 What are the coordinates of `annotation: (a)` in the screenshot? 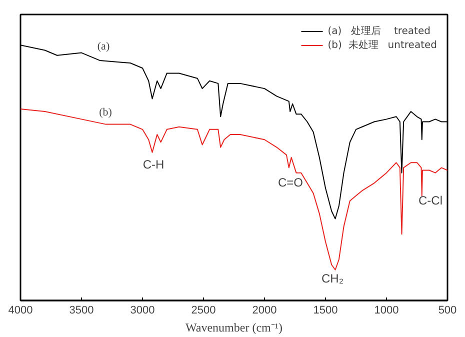 It's located at (103, 46).